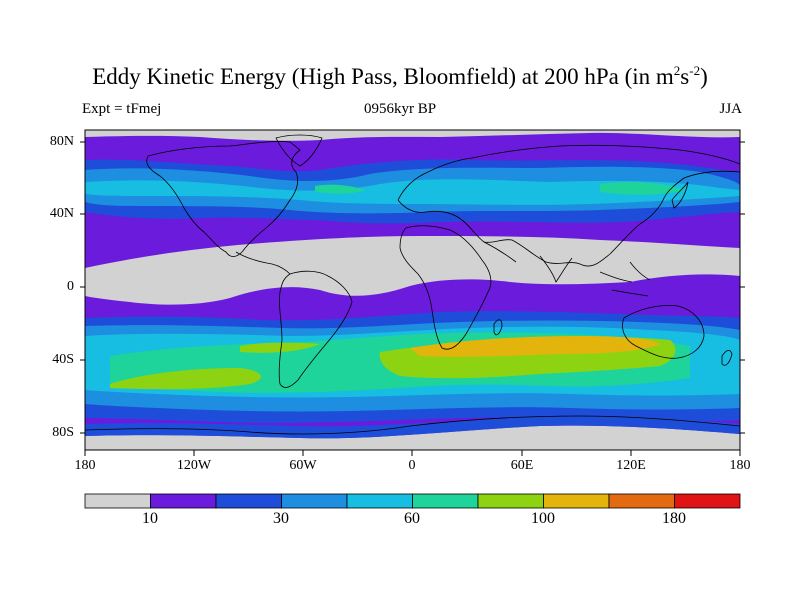  What do you see at coordinates (70, 286) in the screenshot?
I see `lat-label-eq: 0` at bounding box center [70, 286].